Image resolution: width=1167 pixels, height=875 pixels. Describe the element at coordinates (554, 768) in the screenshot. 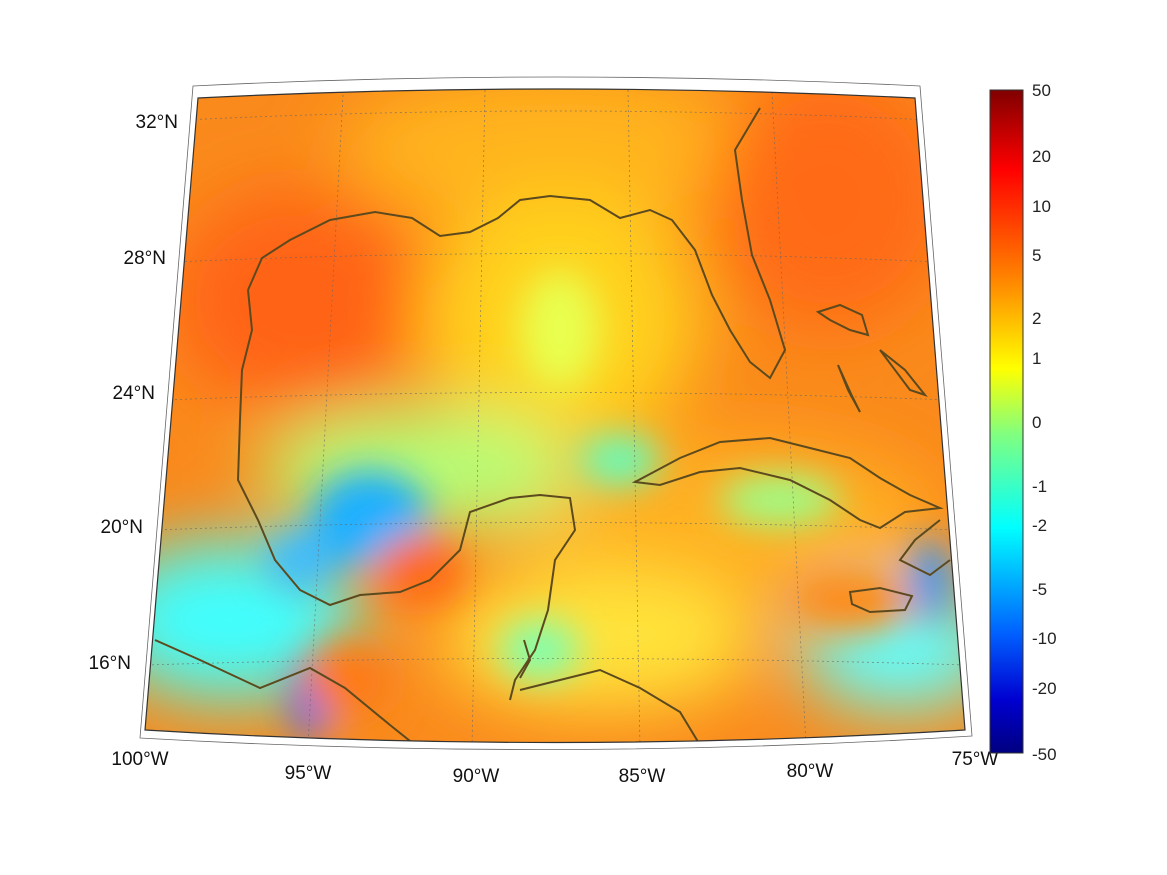

I see `lon-labels: 100°W 95°W 90°W 85°W 80°W 75°W` at that location.